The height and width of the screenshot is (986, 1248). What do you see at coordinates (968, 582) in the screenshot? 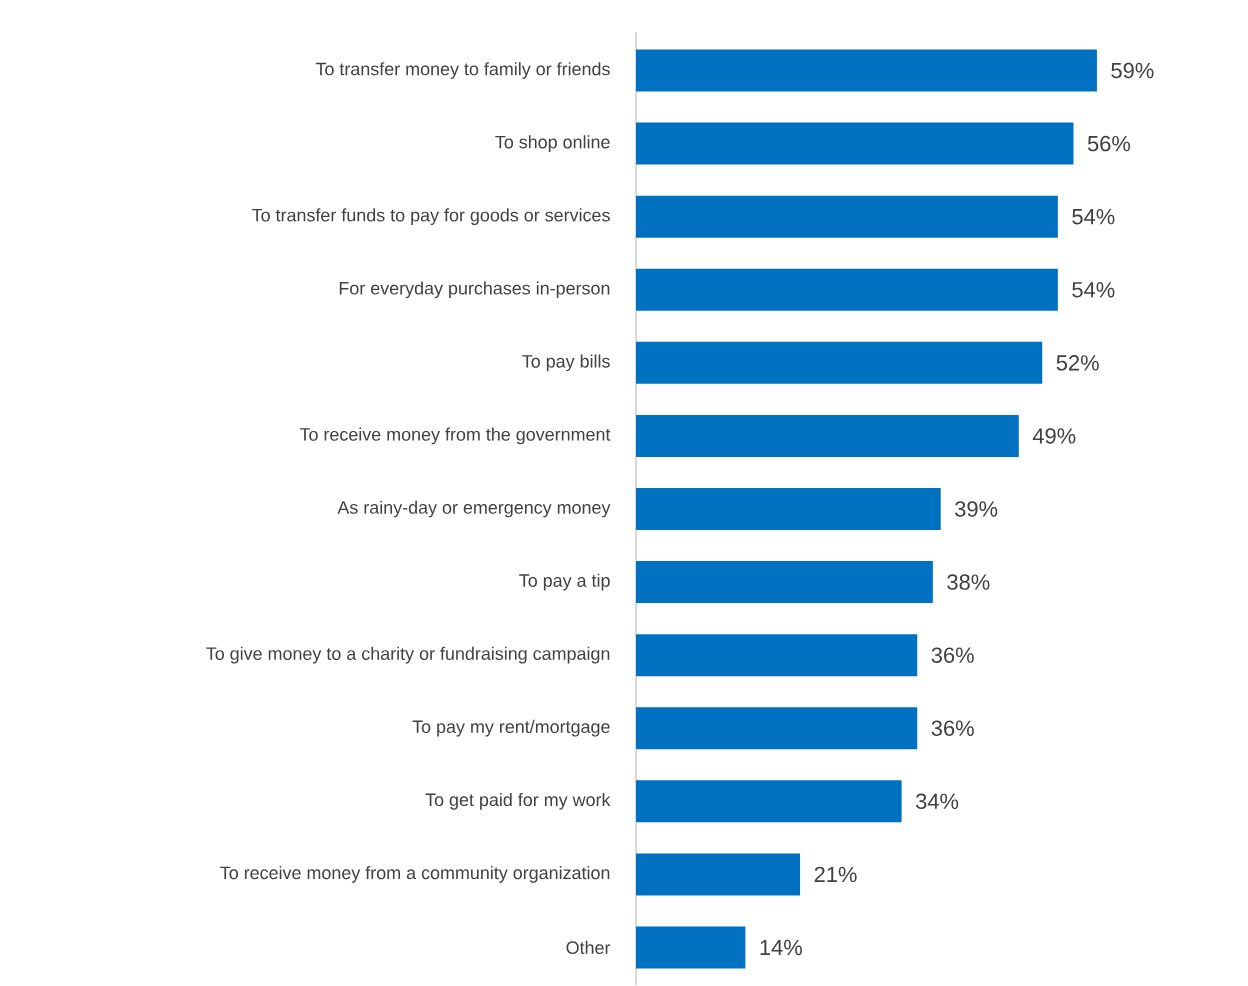
I see `data-label: 38%` at bounding box center [968, 582].